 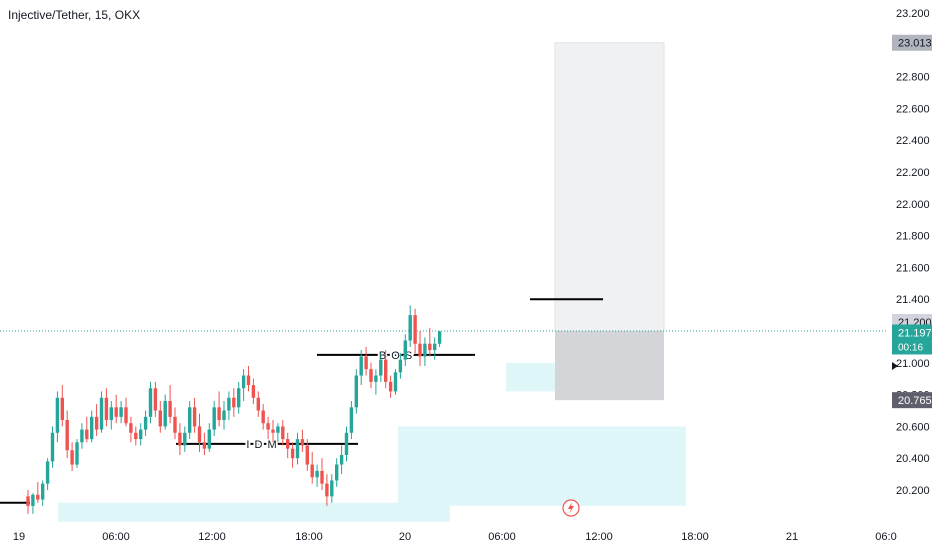 What do you see at coordinates (396, 356) in the screenshot?
I see `bos-label: B O S` at bounding box center [396, 356].